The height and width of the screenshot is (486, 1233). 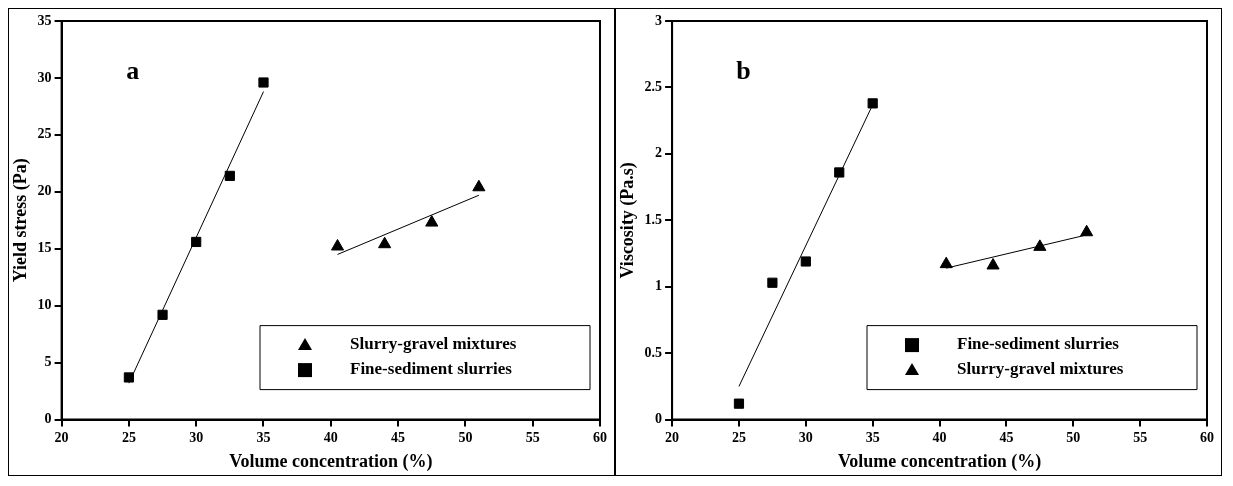 What do you see at coordinates (743, 70) in the screenshot?
I see `annotation: b` at bounding box center [743, 70].